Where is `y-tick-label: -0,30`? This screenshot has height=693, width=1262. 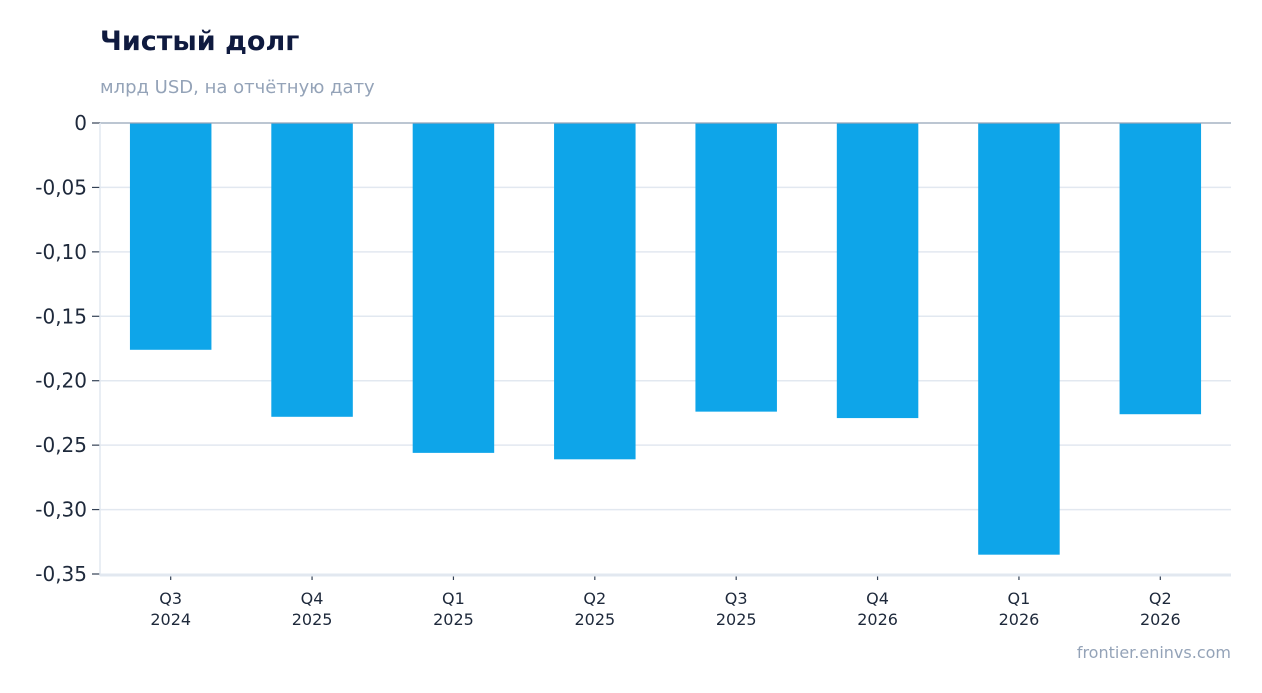
y-tick-label: -0,30 is located at coordinates (61, 510).